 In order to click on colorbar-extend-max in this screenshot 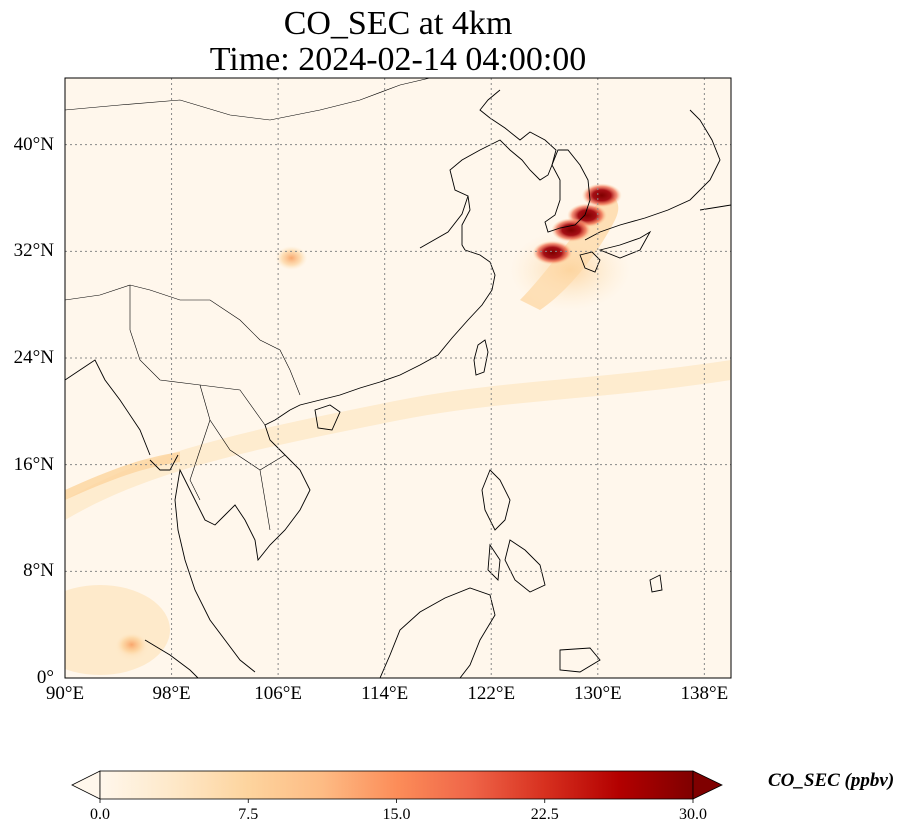, I will do `click(707, 785)`.